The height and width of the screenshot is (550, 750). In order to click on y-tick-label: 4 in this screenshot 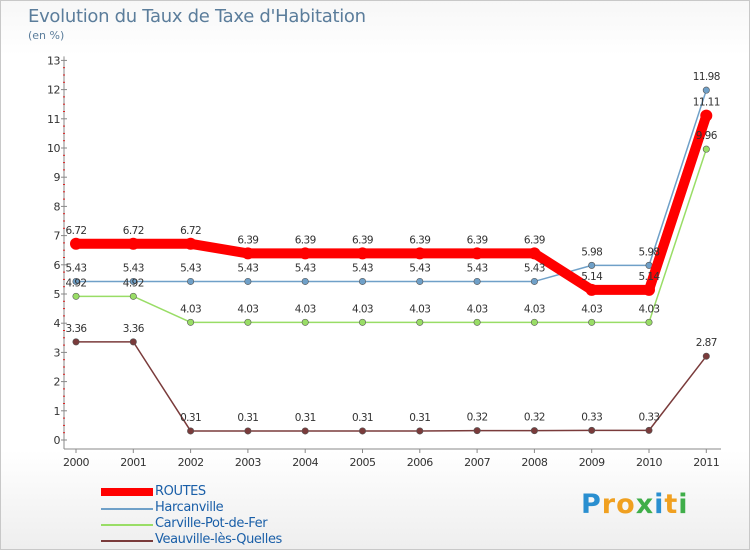, I will do `click(57, 323)`.